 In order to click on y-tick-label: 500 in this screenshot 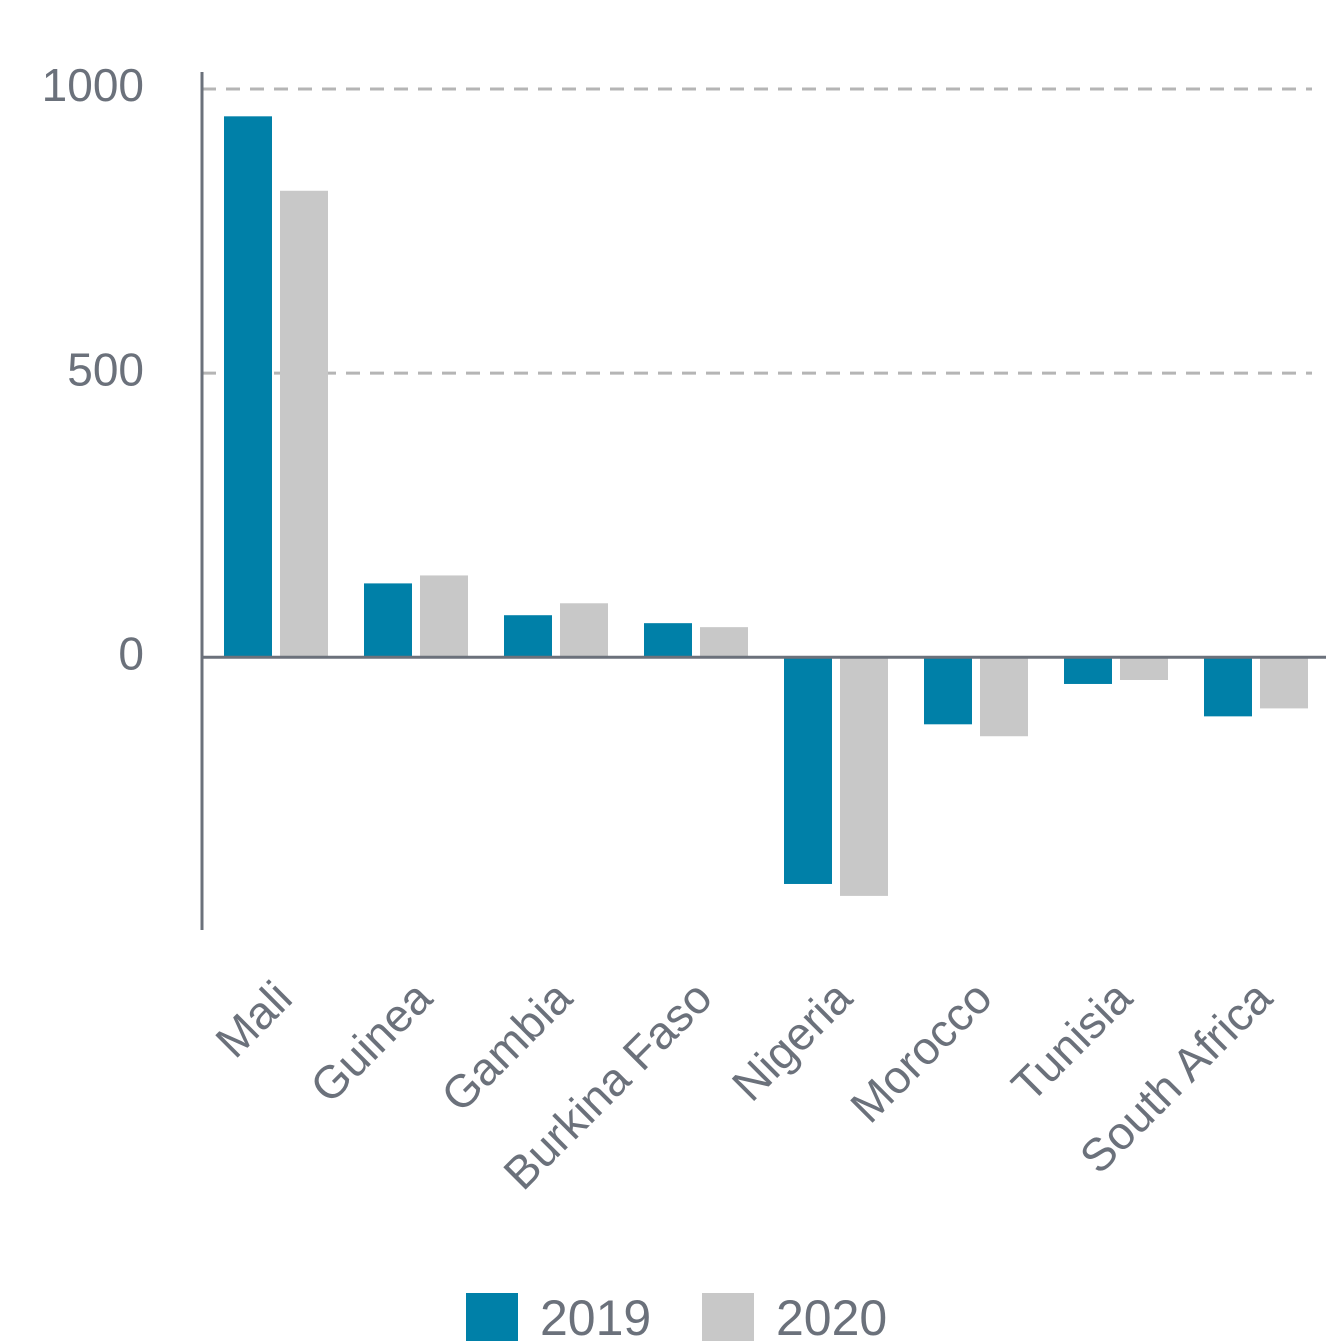, I will do `click(105, 369)`.